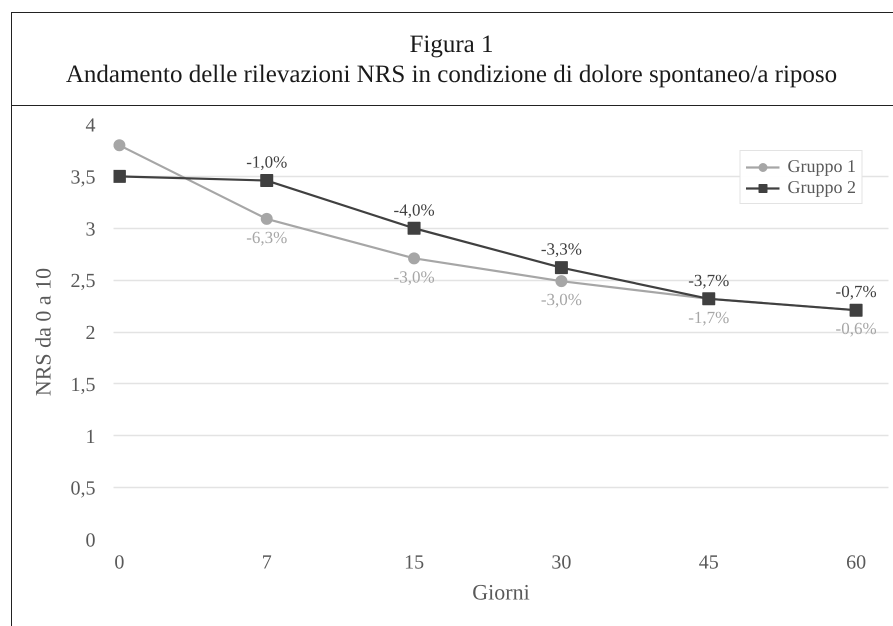 This screenshot has height=626, width=893. What do you see at coordinates (822, 187) in the screenshot?
I see `legend-label: Gruppo 2` at bounding box center [822, 187].